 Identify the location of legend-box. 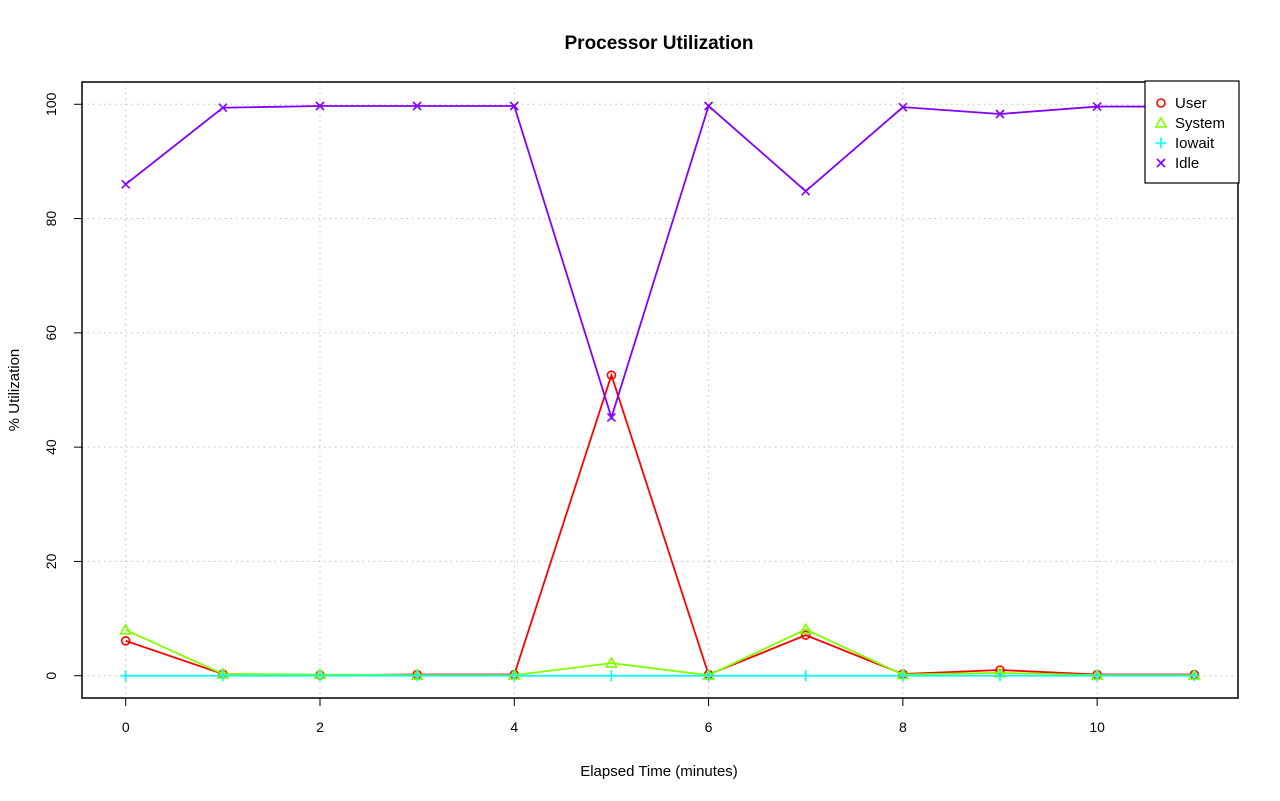
(1192, 132).